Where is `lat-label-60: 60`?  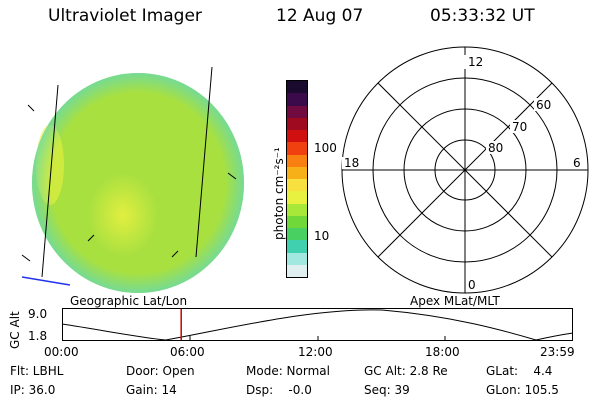
lat-label-60: 60 is located at coordinates (543, 105).